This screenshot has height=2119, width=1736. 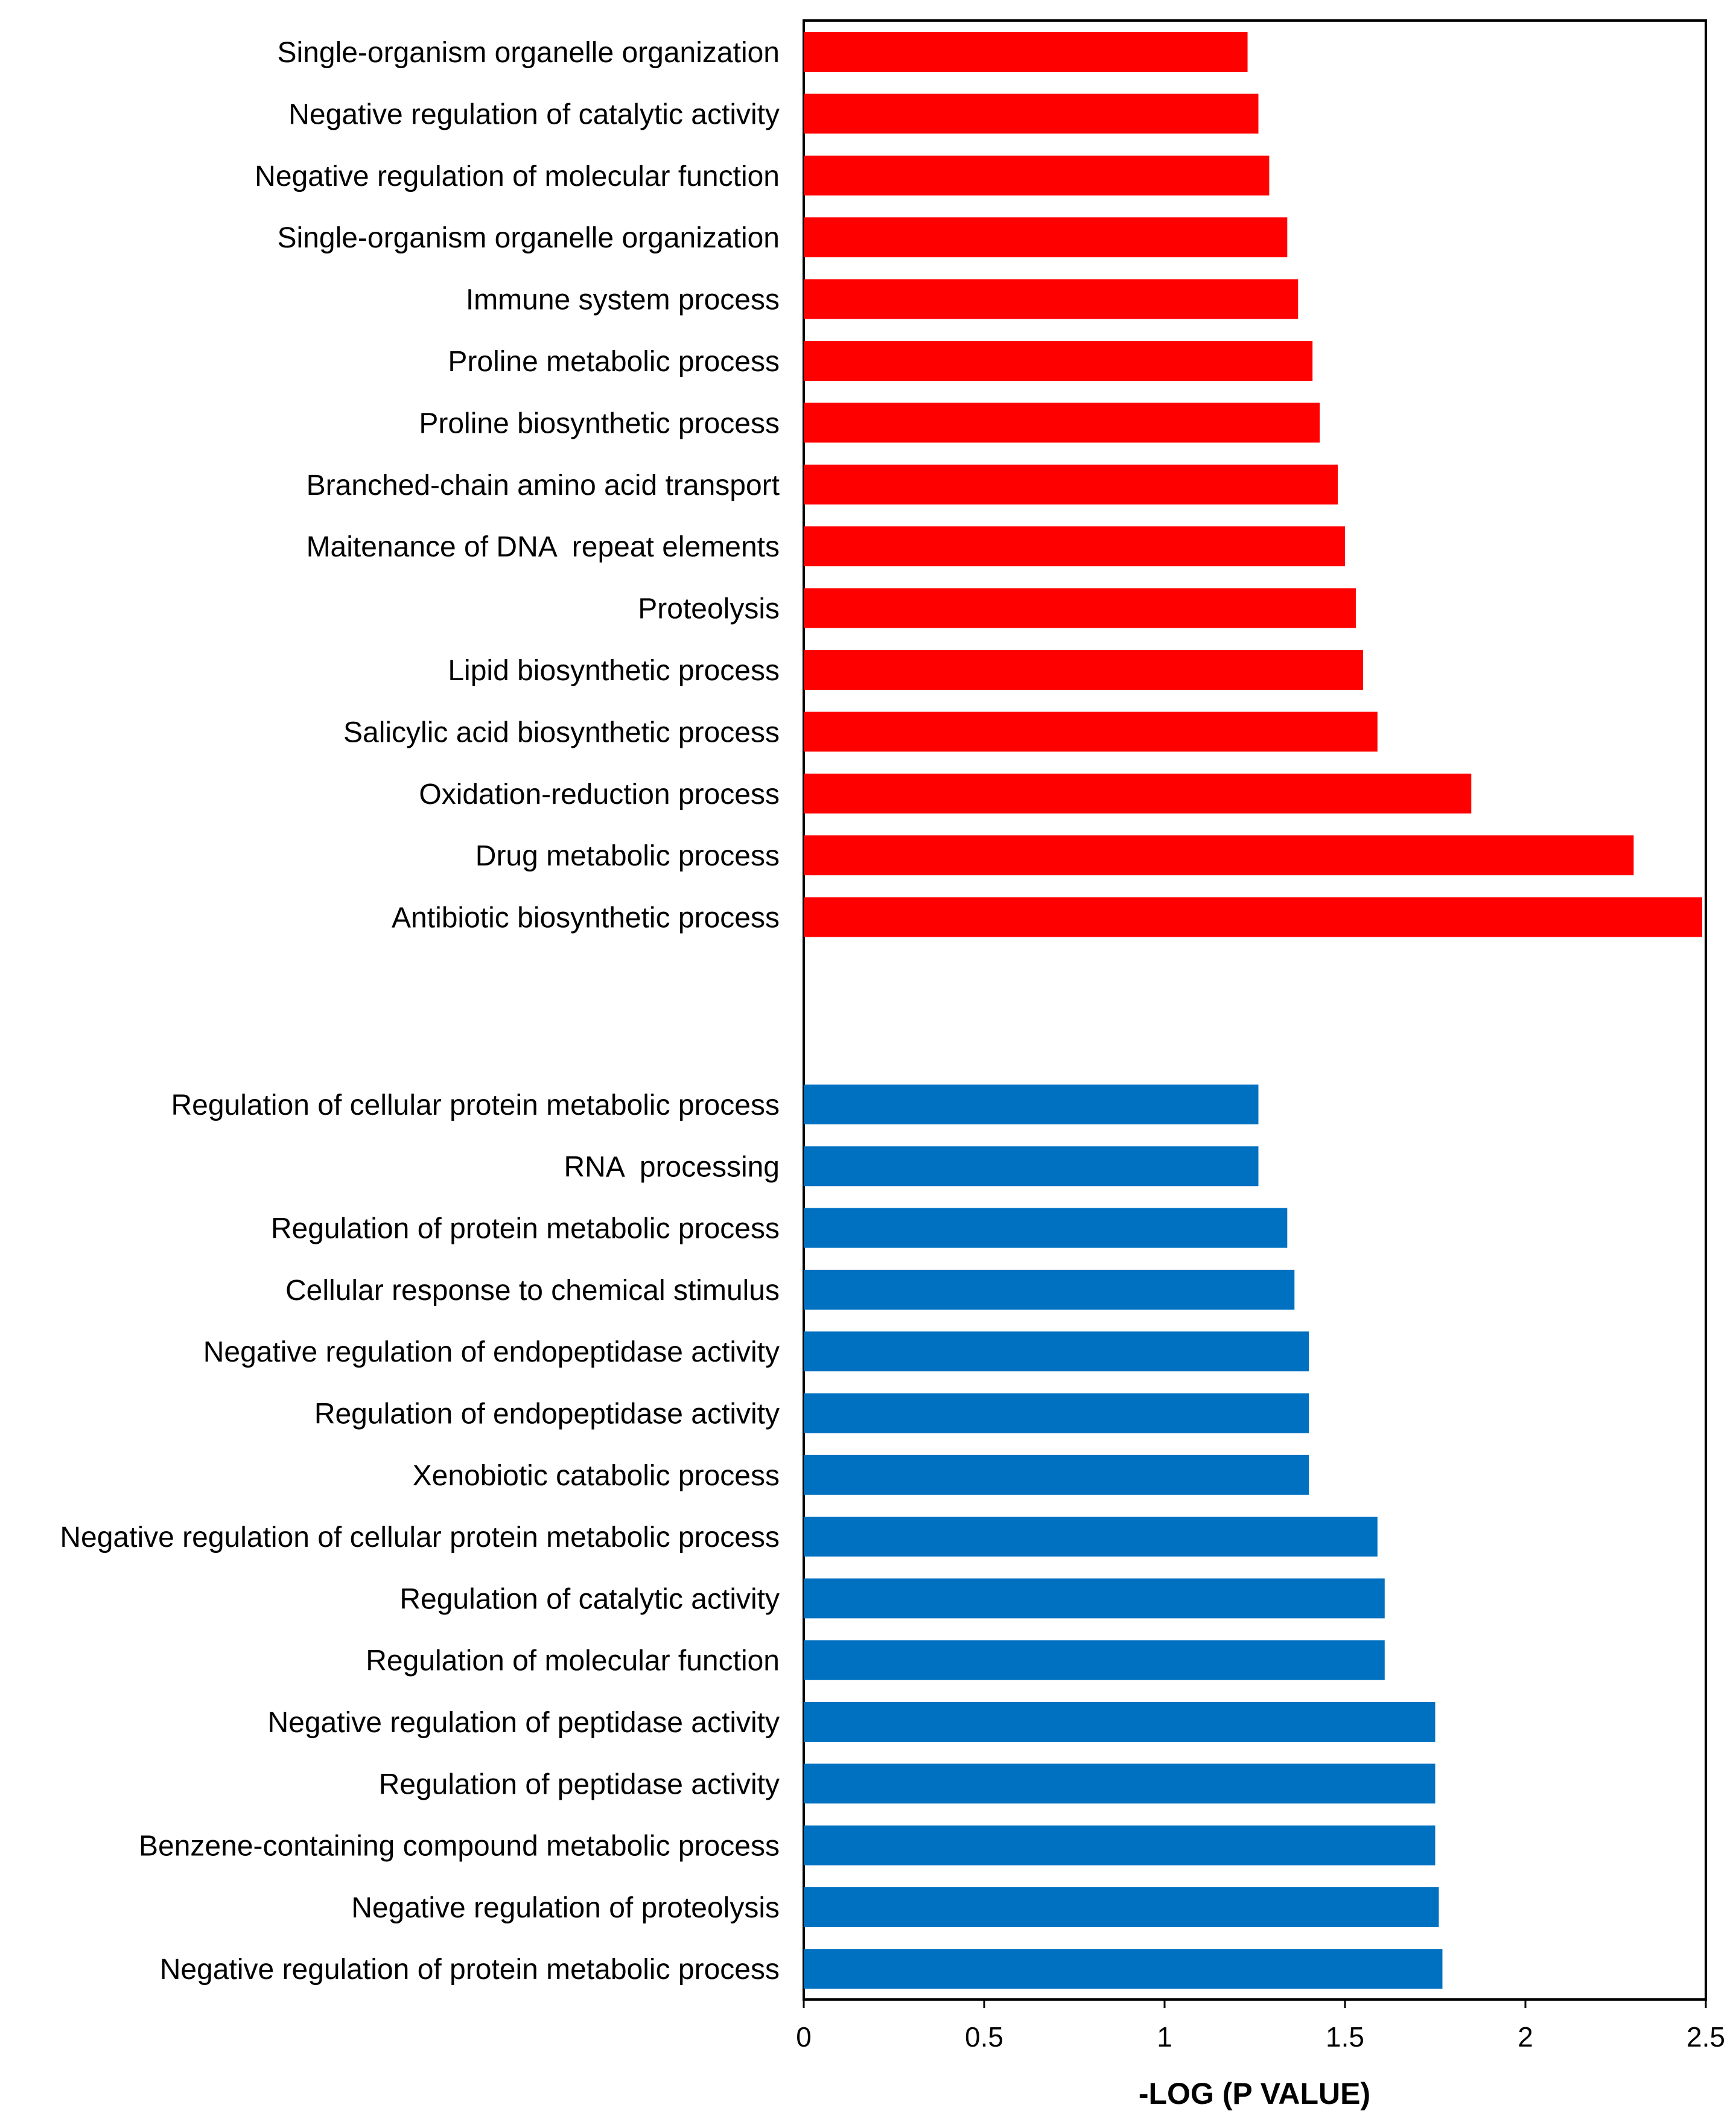 I want to click on x-tick-label: 0, so click(x=804, y=2037).